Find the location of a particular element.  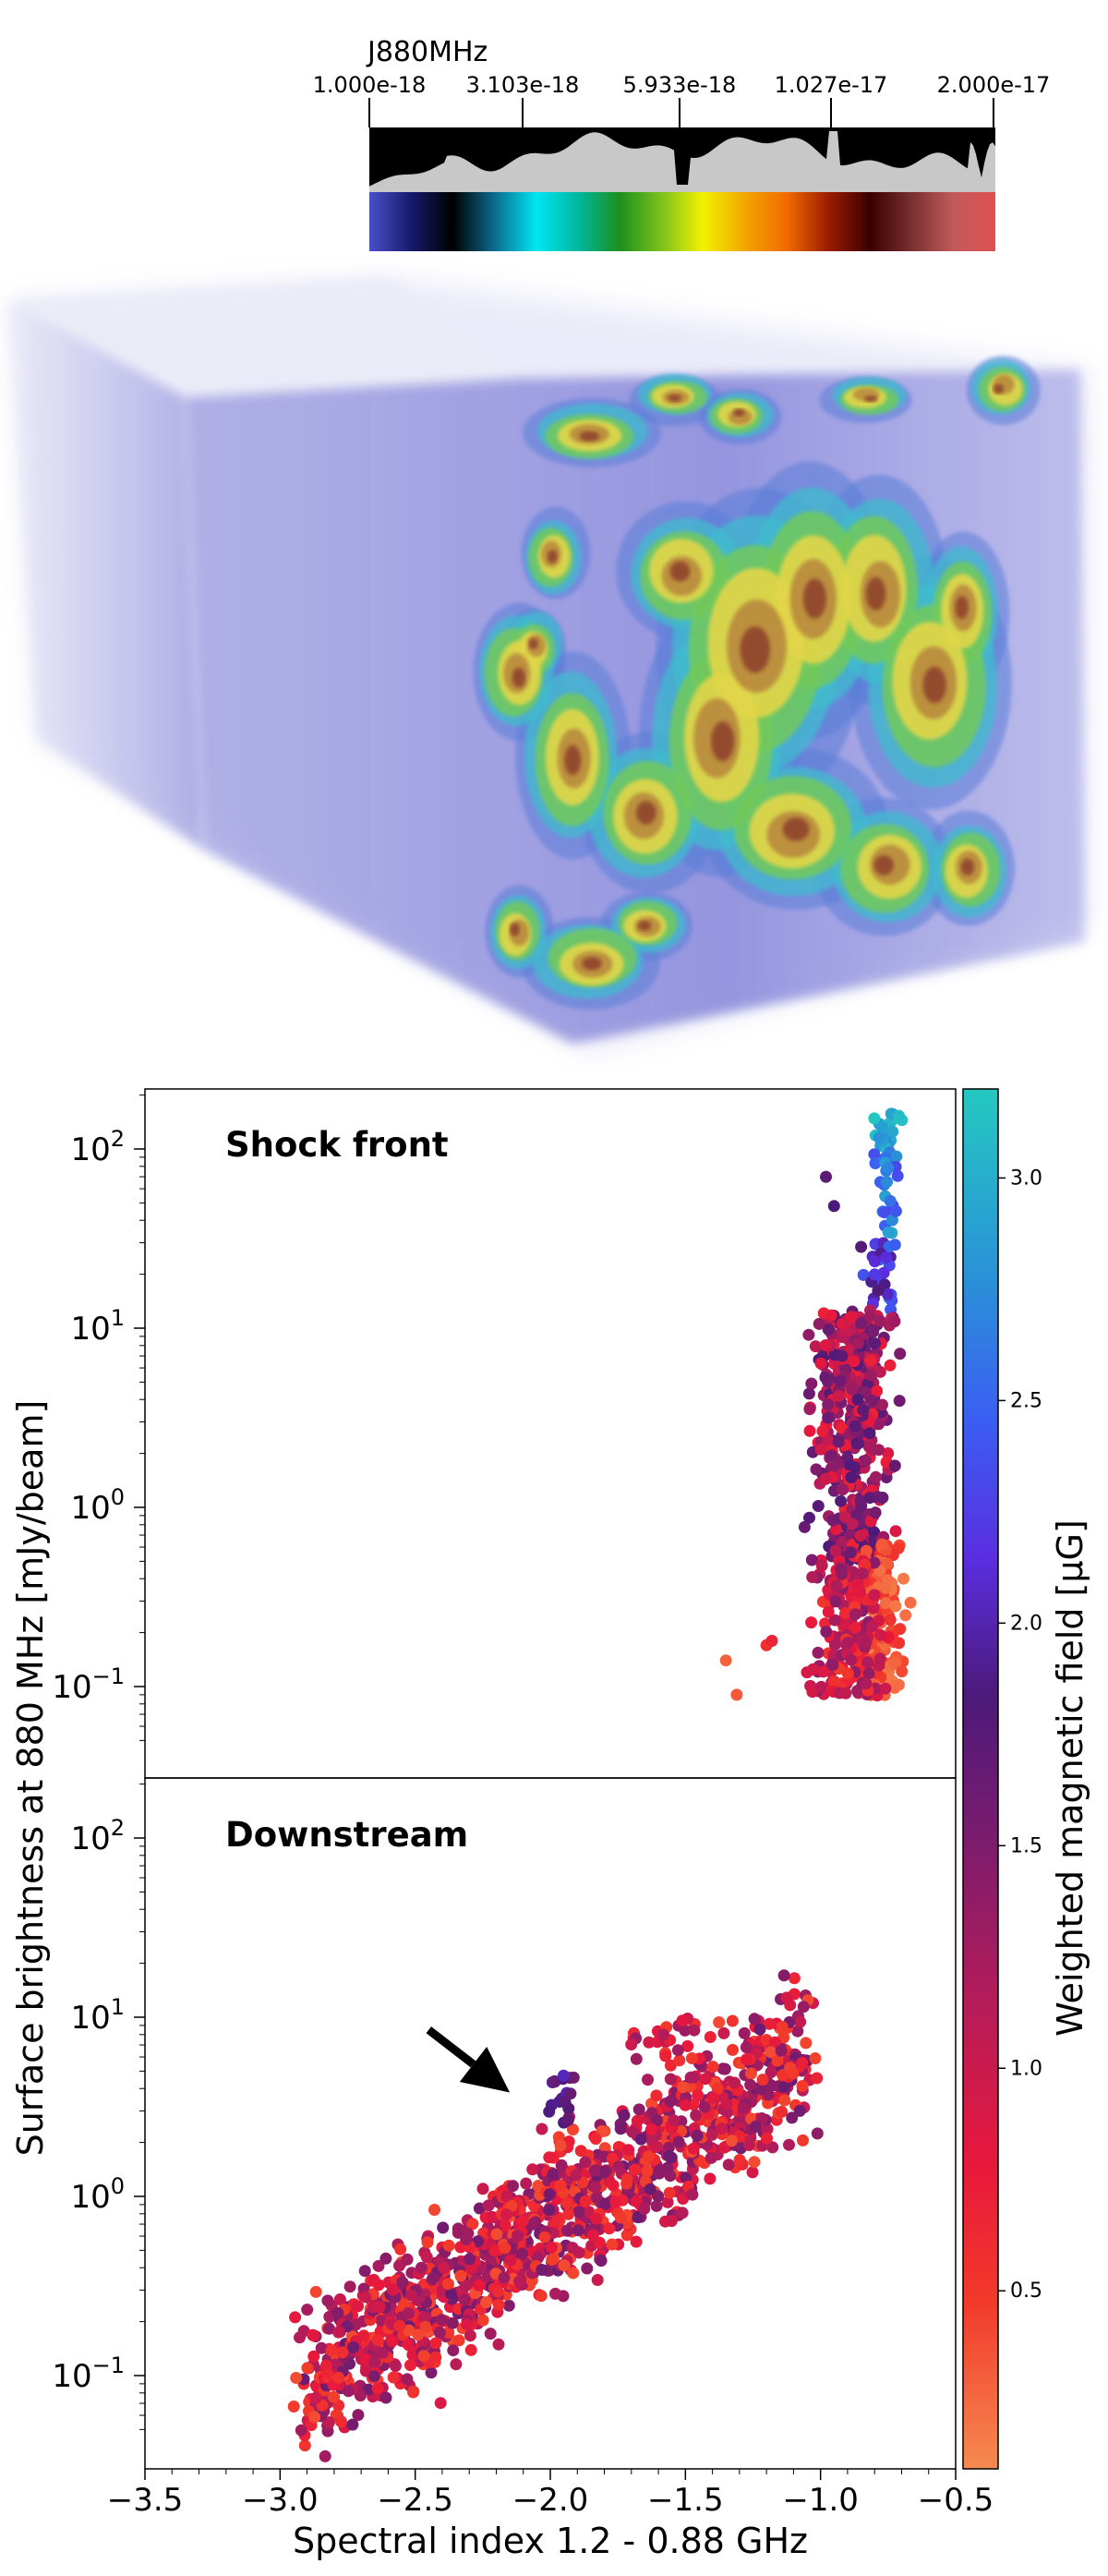

x-tick-label: −0.5 is located at coordinates (956, 2500).